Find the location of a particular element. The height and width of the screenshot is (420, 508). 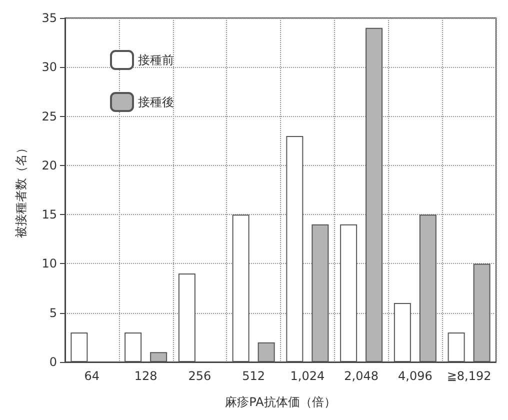

y-tick-label: 15 is located at coordinates (49, 215).